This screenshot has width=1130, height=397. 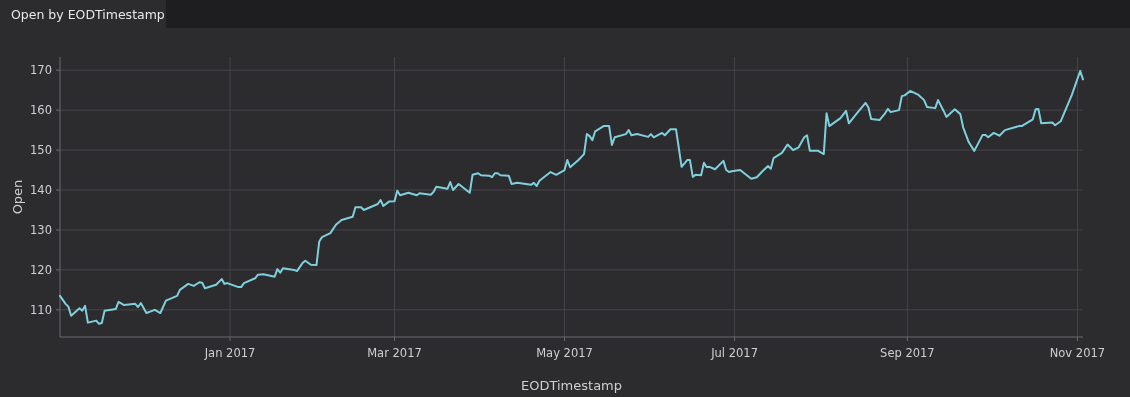 What do you see at coordinates (734, 353) in the screenshot?
I see `x-tick-label: Jul 2017` at bounding box center [734, 353].